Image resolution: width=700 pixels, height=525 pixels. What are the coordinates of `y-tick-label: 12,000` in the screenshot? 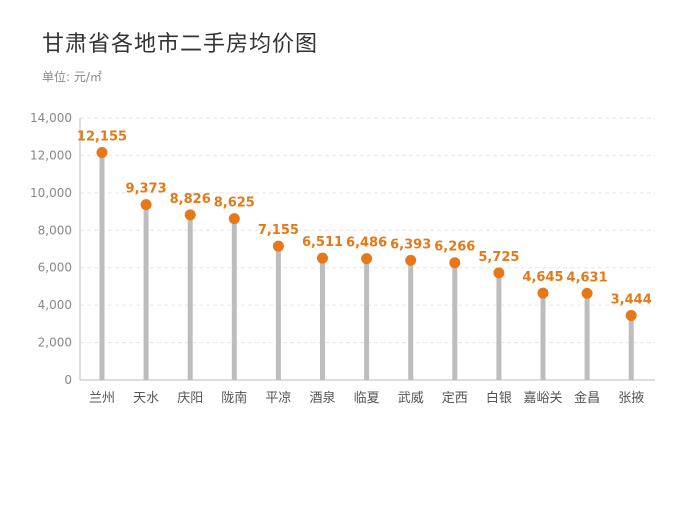 It's located at (51, 155).